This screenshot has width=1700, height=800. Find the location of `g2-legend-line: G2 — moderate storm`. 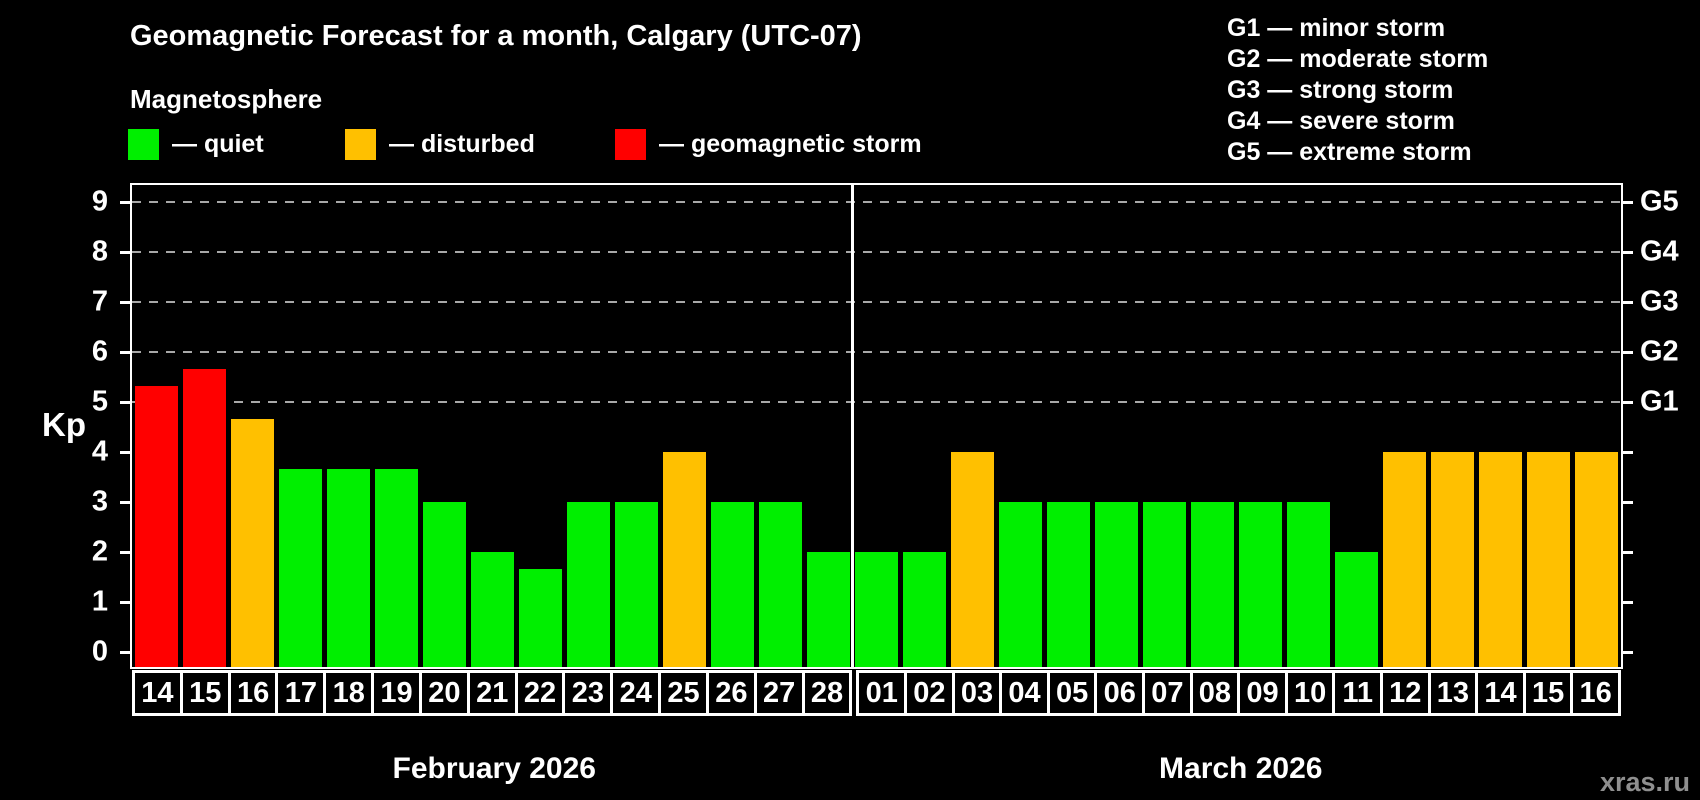

g2-legend-line: G2 — moderate storm is located at coordinates (1358, 59).